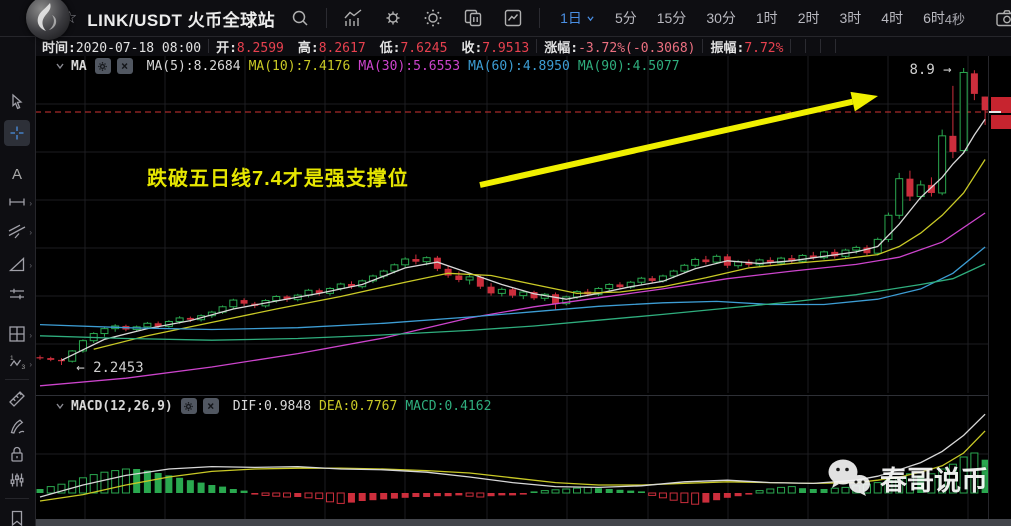 The height and width of the screenshot is (526, 1011). What do you see at coordinates (24, 367) in the screenshot?
I see `svg-text: 3` at bounding box center [24, 367].